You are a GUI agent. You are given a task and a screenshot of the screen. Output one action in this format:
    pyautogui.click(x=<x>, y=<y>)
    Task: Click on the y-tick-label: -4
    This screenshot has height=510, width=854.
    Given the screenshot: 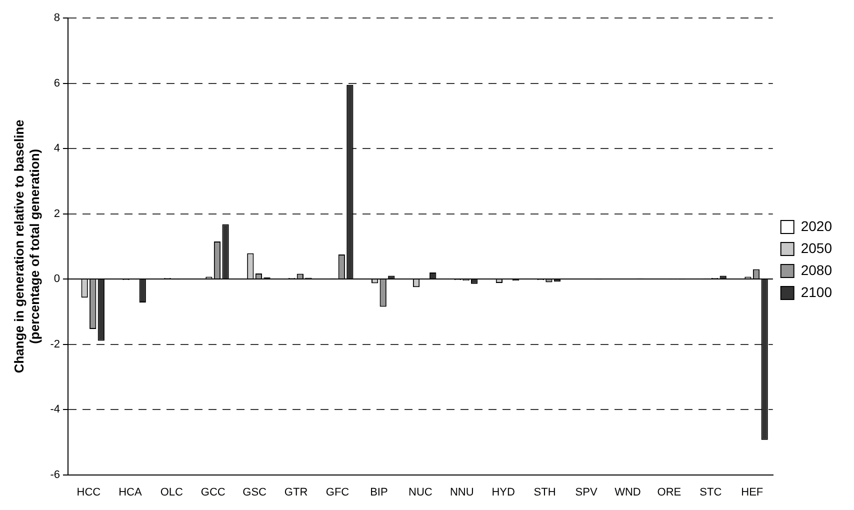 What is the action you would take?
    pyautogui.click(x=55, y=410)
    